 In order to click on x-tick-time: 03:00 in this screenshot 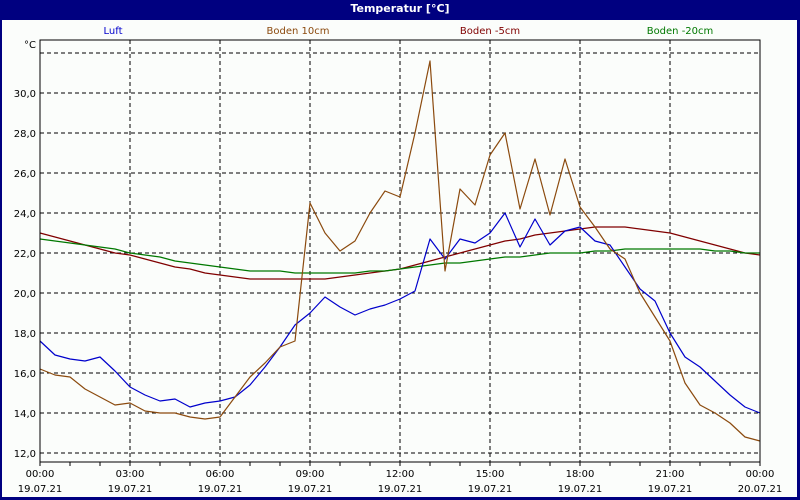, I will do `click(130, 474)`.